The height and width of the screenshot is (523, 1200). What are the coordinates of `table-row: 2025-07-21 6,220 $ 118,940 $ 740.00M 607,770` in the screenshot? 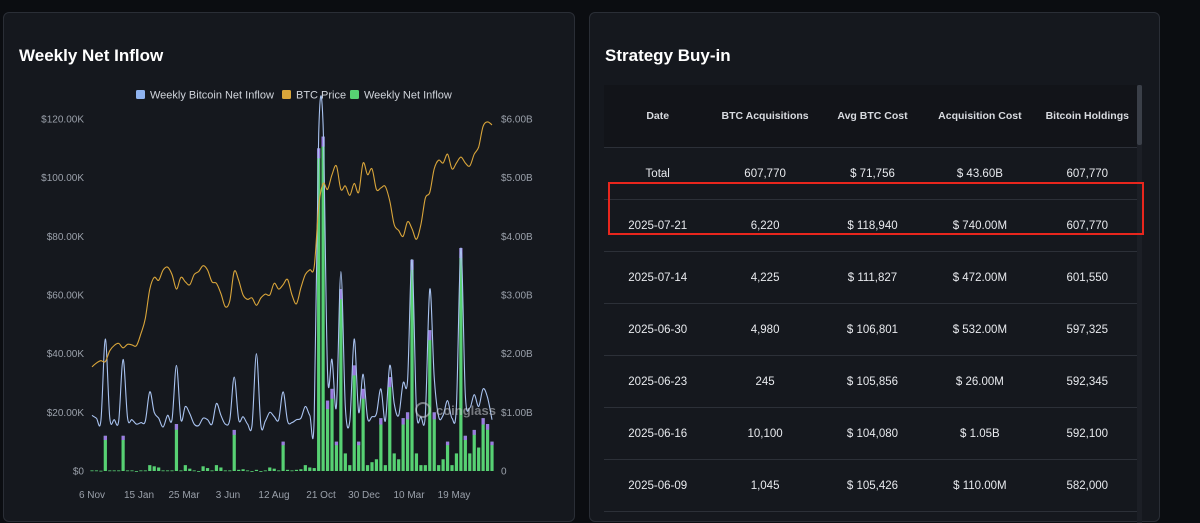 It's located at (872, 225).